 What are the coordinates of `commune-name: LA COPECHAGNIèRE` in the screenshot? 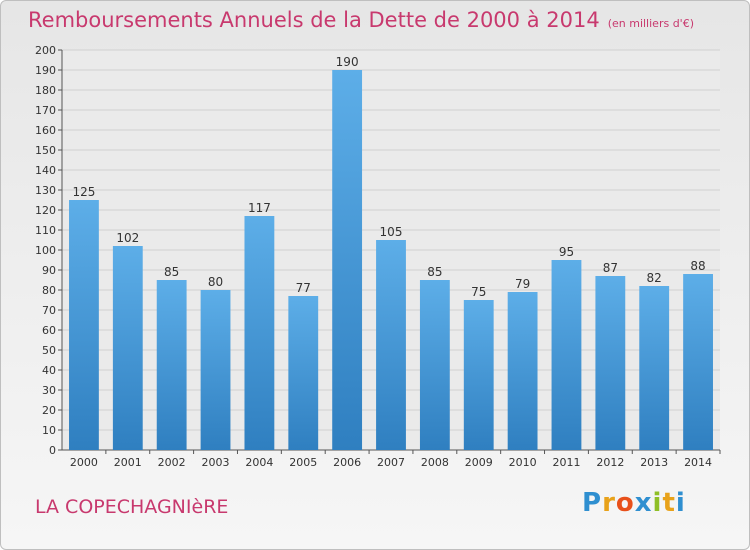 It's located at (132, 507).